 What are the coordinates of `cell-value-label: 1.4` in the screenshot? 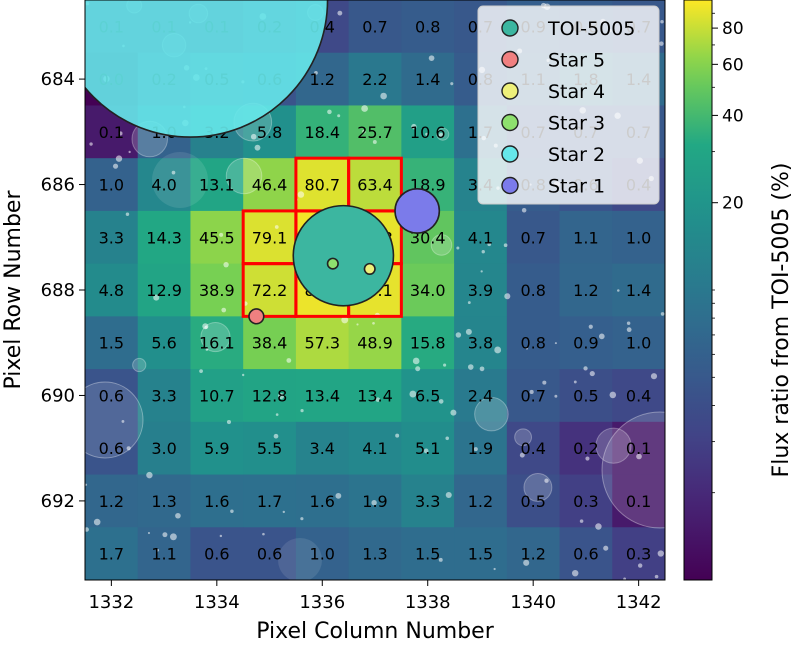 It's located at (638, 290).